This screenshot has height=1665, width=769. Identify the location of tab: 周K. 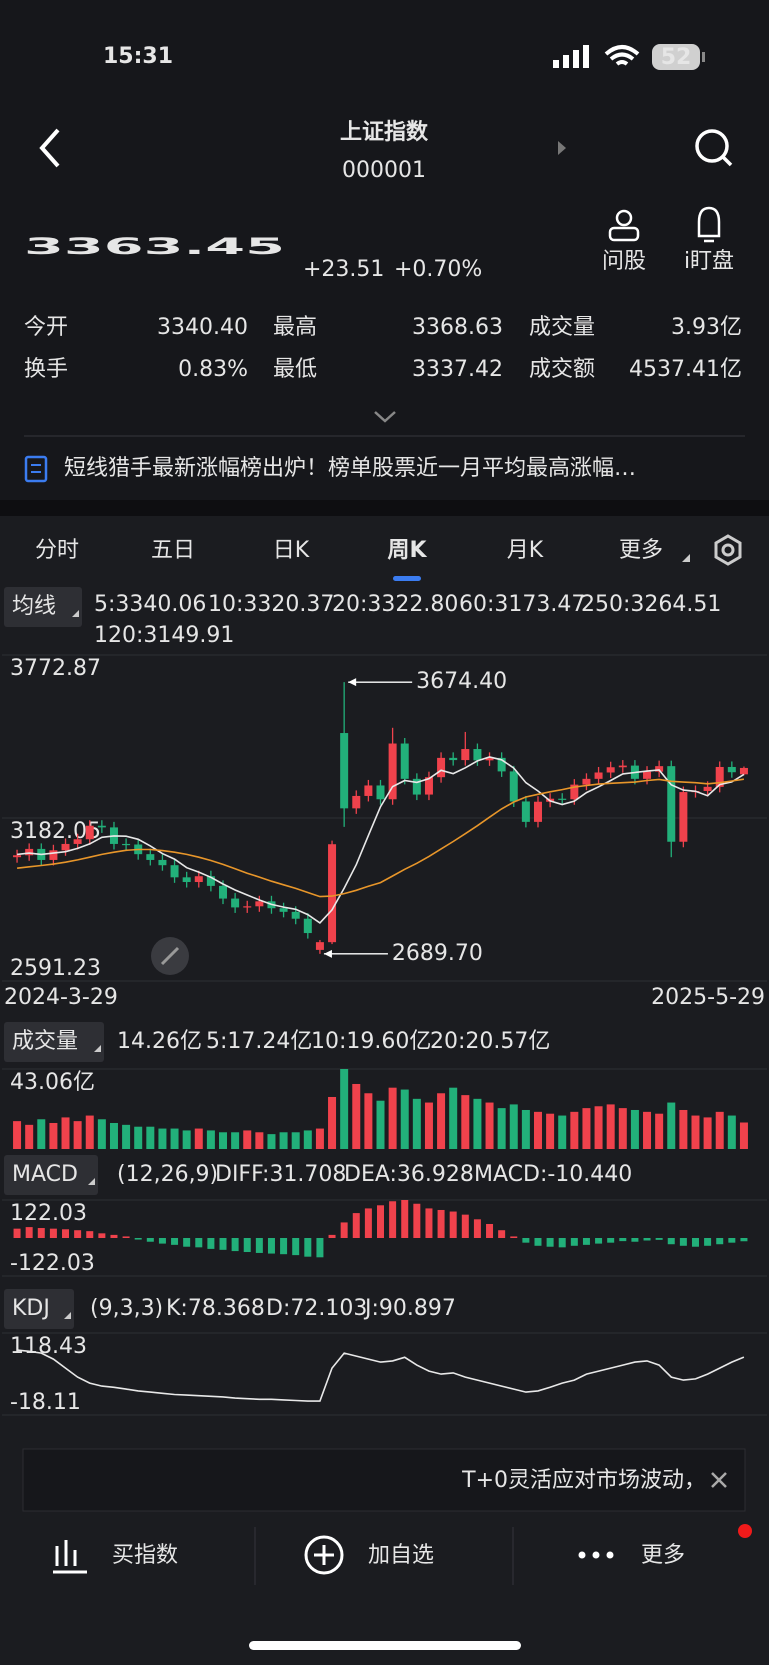
(407, 550).